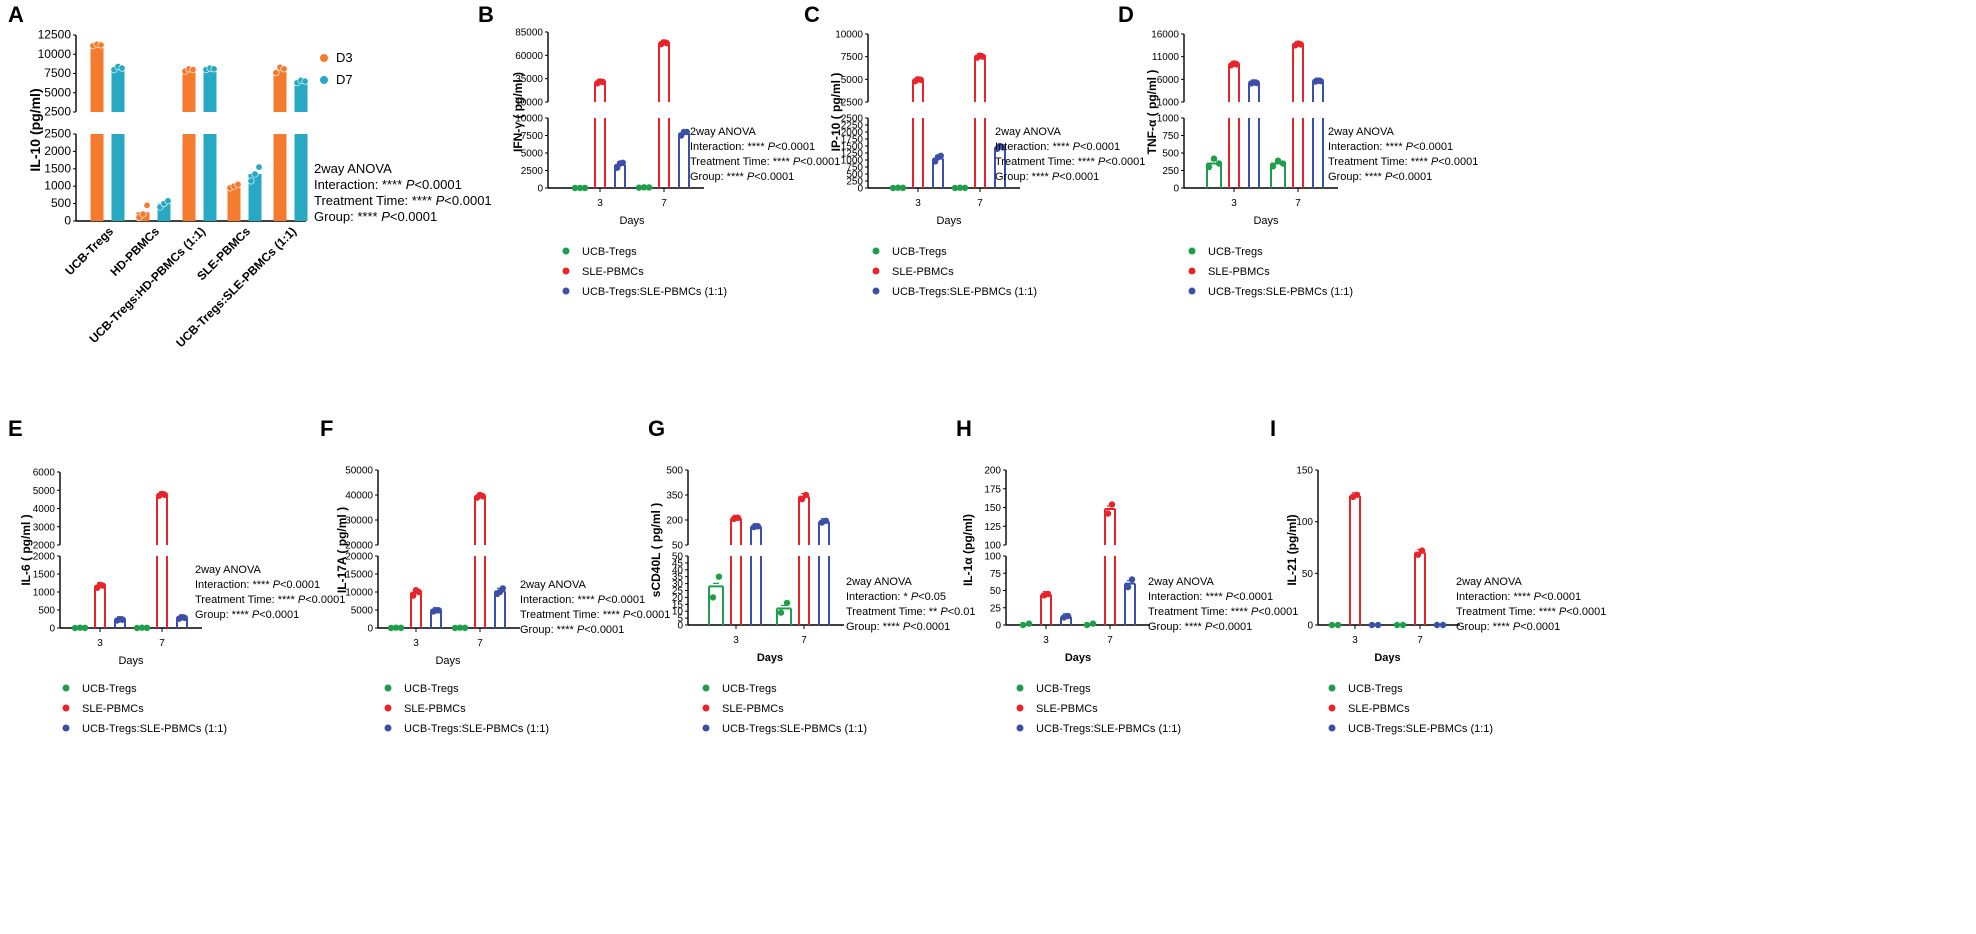  What do you see at coordinates (210, 90) in the screenshot?
I see `bar-d7` at bounding box center [210, 90].